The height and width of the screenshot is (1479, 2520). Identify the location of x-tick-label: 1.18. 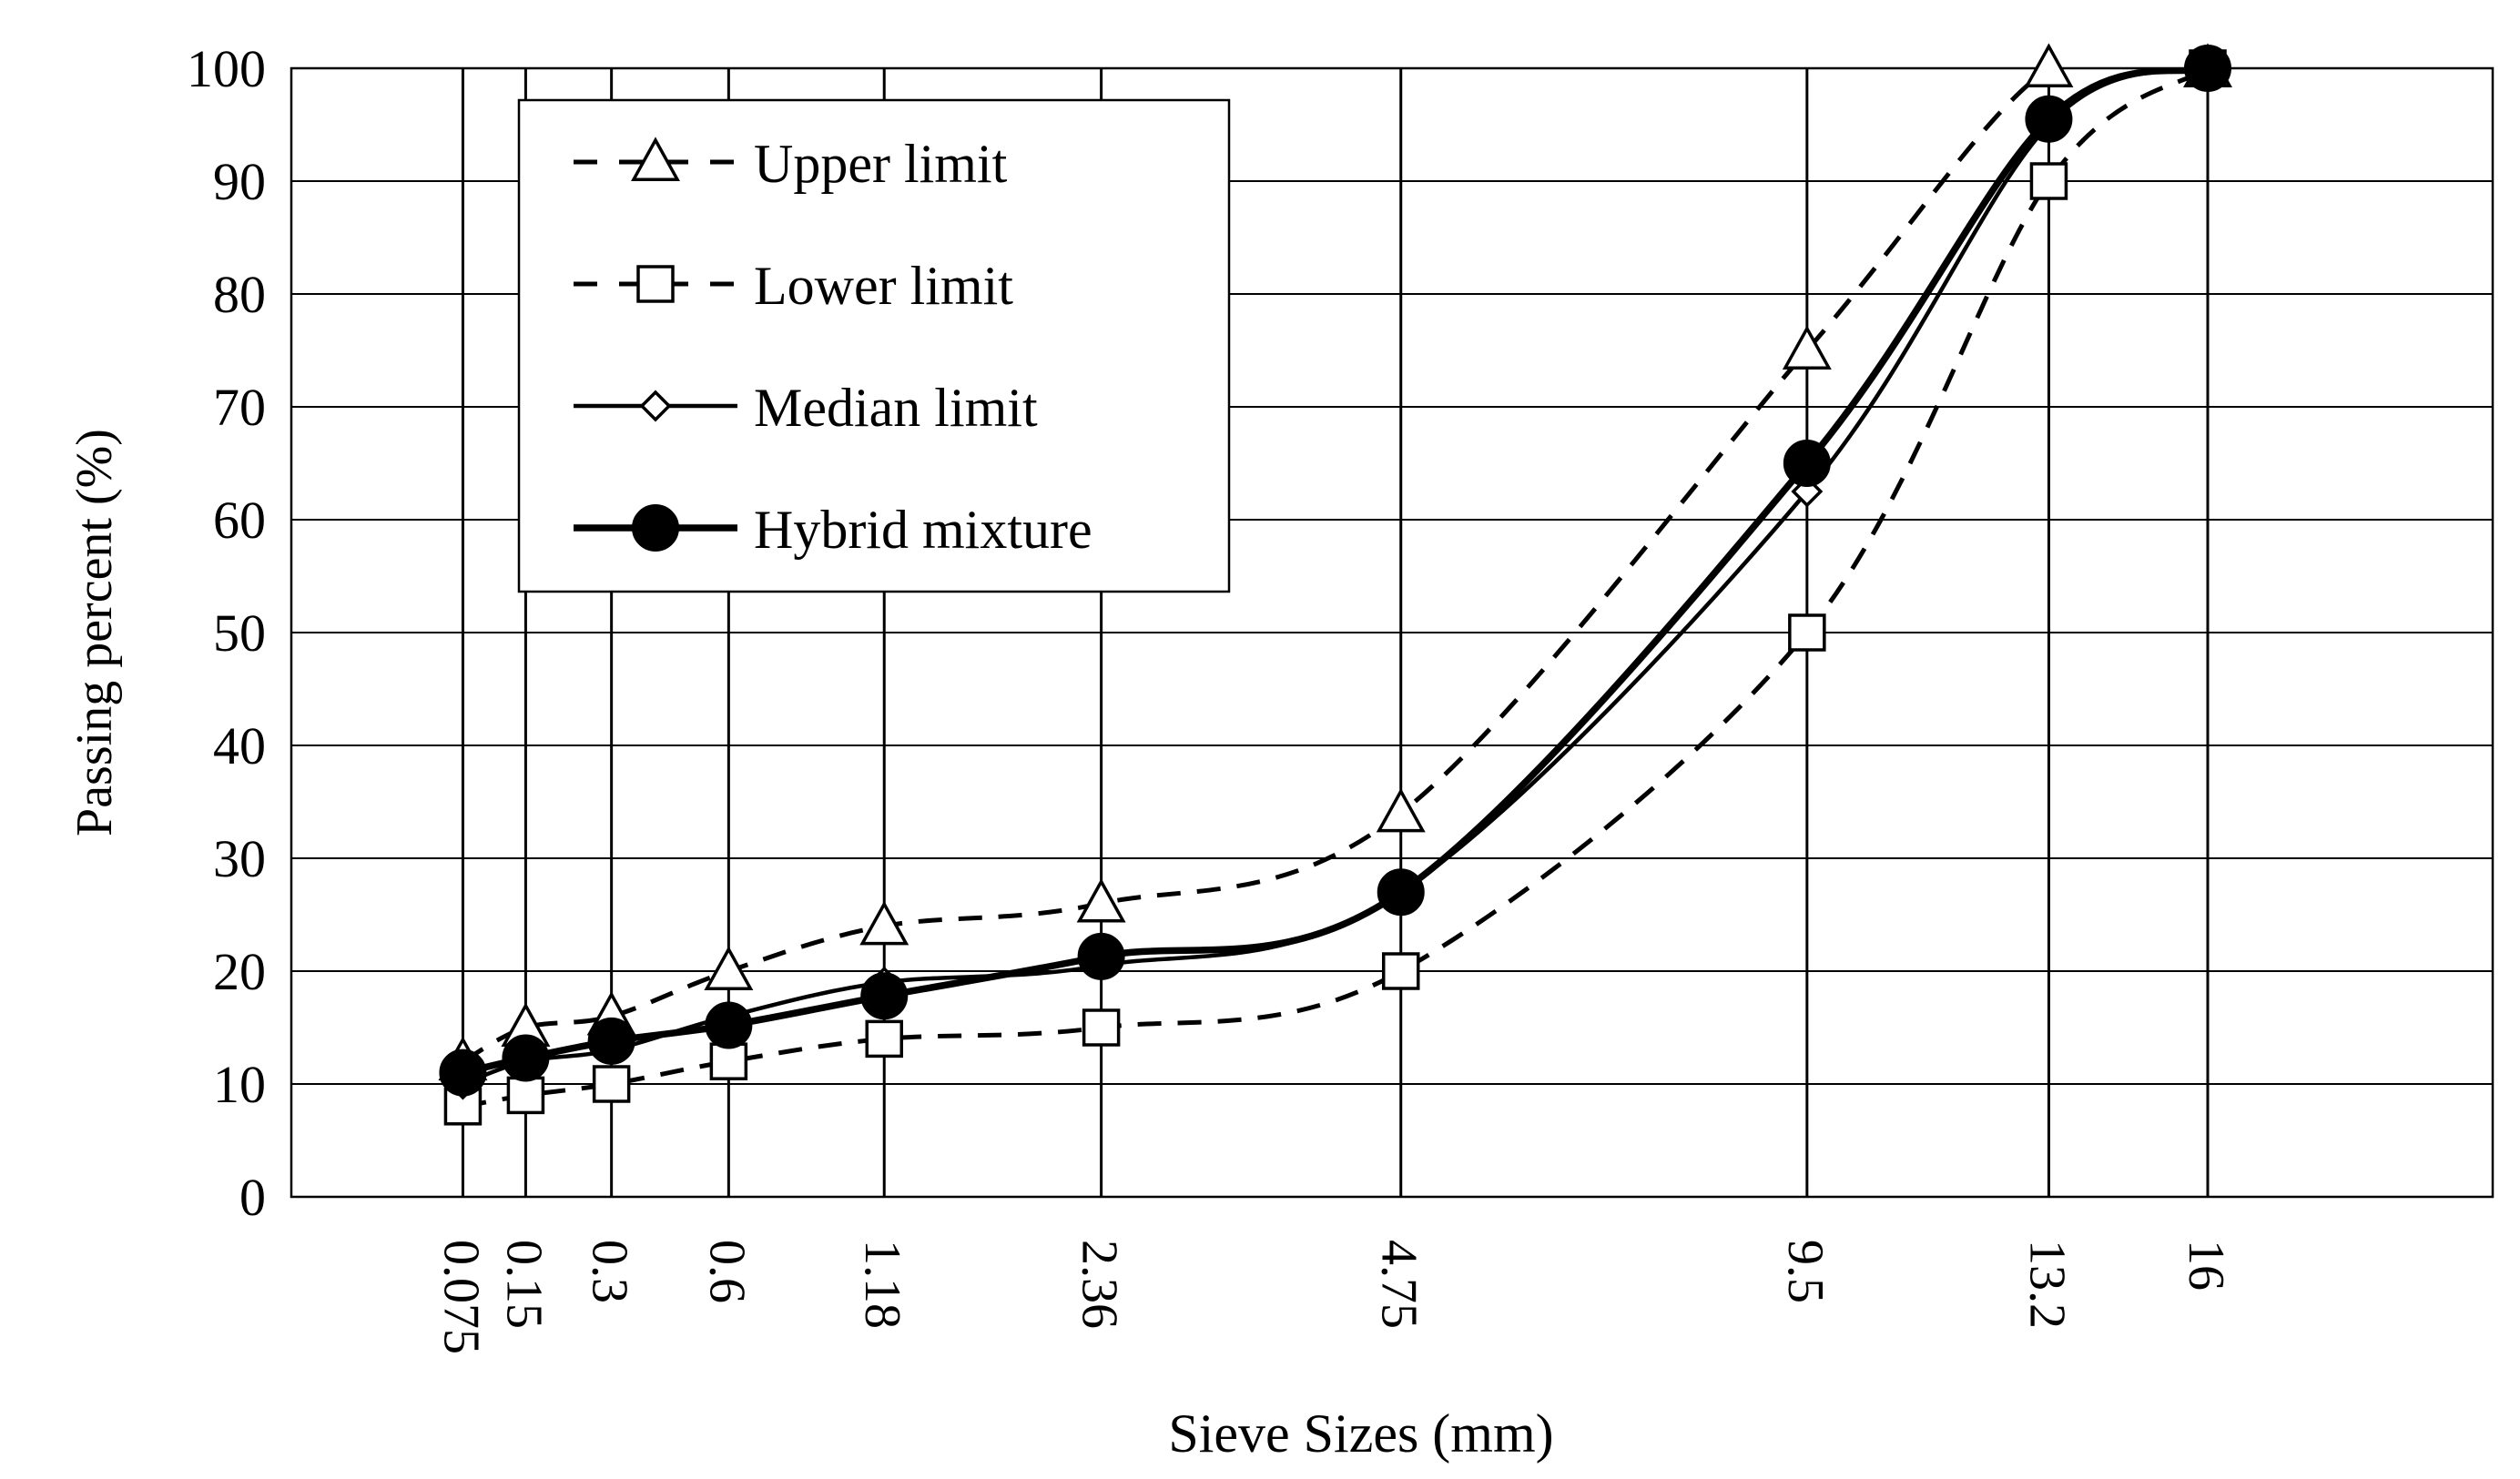
(882, 1284).